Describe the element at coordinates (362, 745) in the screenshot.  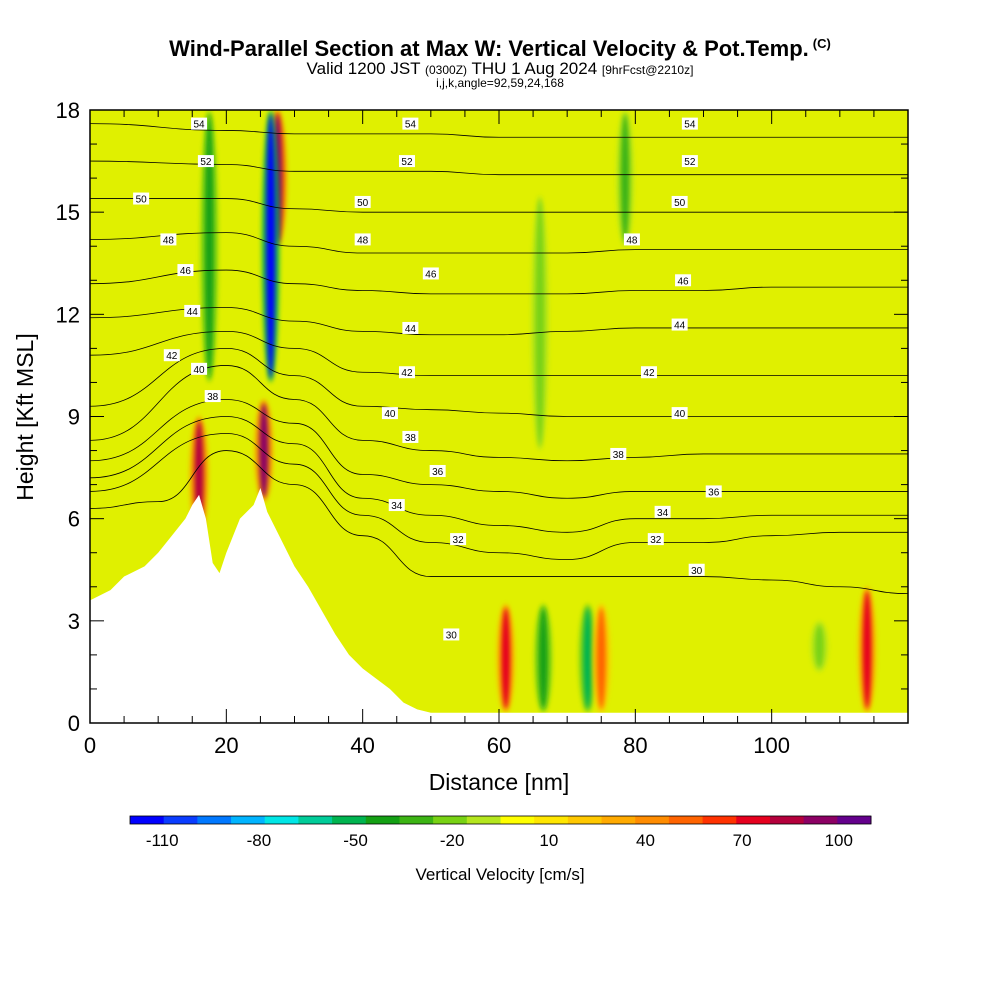
I see `x-tick-label: 40` at that location.